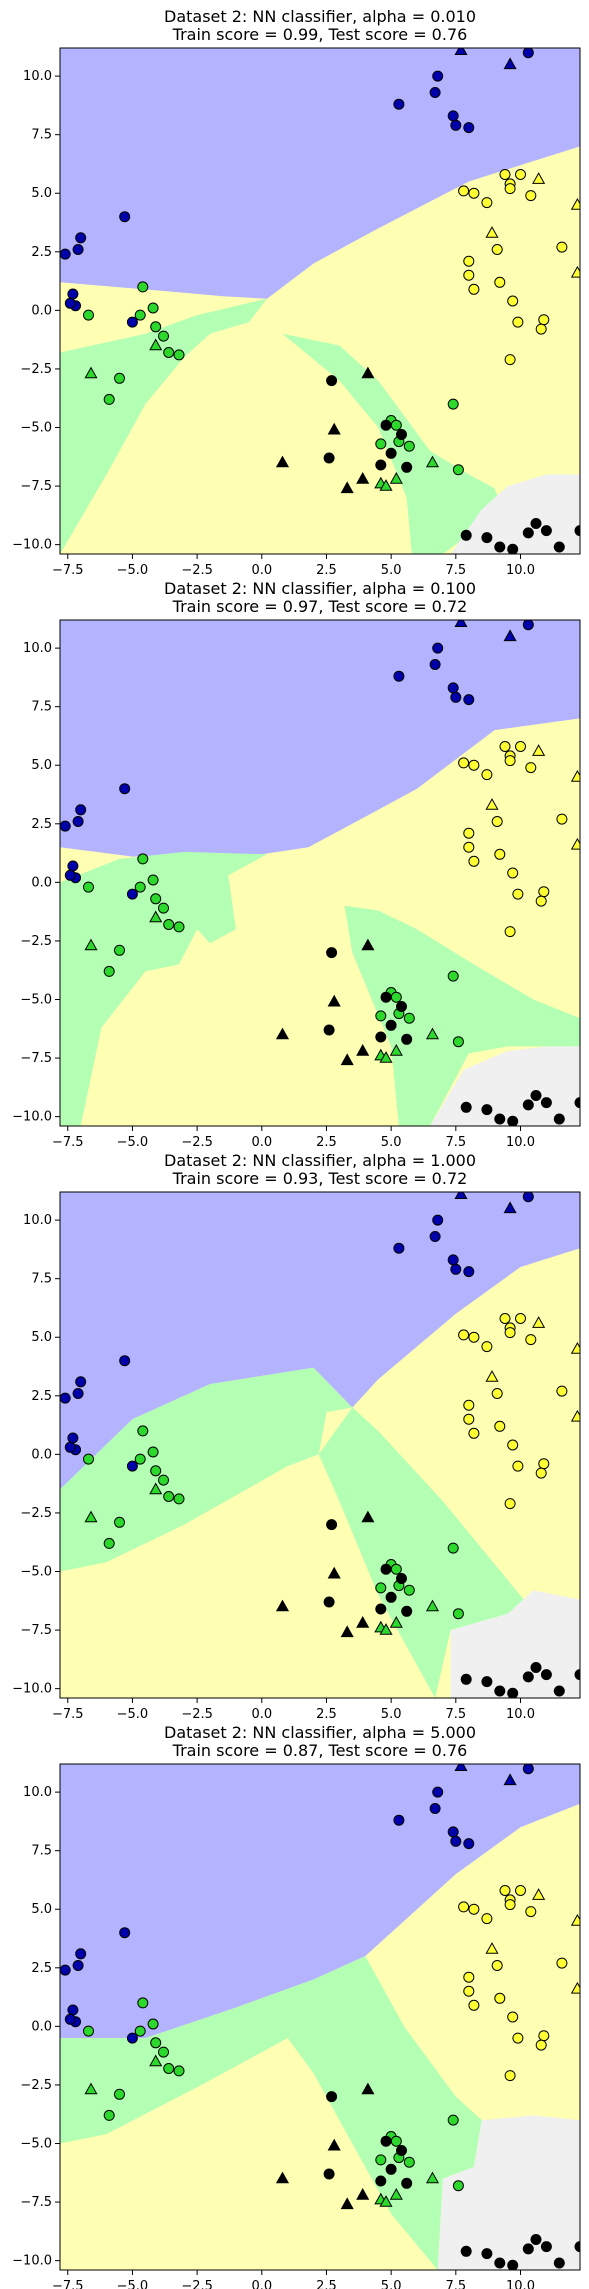 Image resolution: width=589 pixels, height=2289 pixels. What do you see at coordinates (32, 2261) in the screenshot?
I see `y-tick-label: −10.0` at bounding box center [32, 2261].